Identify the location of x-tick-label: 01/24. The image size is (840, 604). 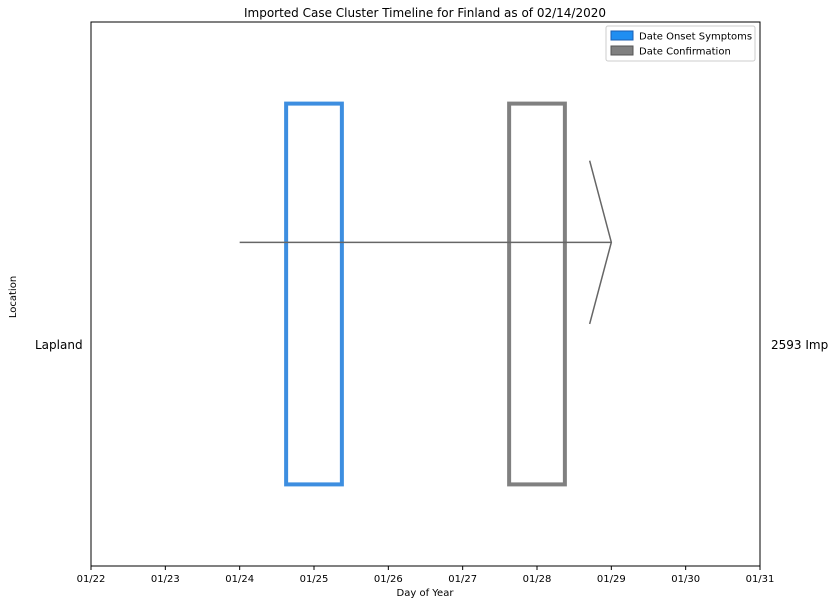
(239, 579).